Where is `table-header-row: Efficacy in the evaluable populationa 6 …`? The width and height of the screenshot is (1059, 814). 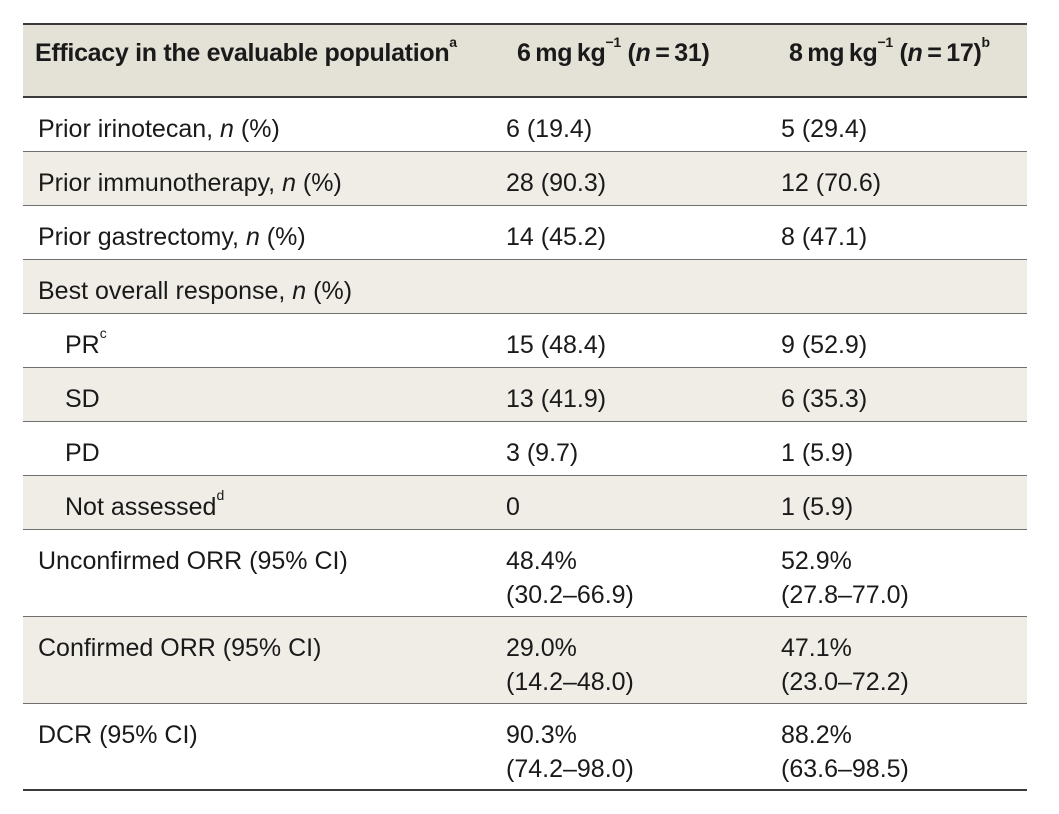
table-header-row: Efficacy in the evaluable populationa 6 … is located at coordinates (525, 60).